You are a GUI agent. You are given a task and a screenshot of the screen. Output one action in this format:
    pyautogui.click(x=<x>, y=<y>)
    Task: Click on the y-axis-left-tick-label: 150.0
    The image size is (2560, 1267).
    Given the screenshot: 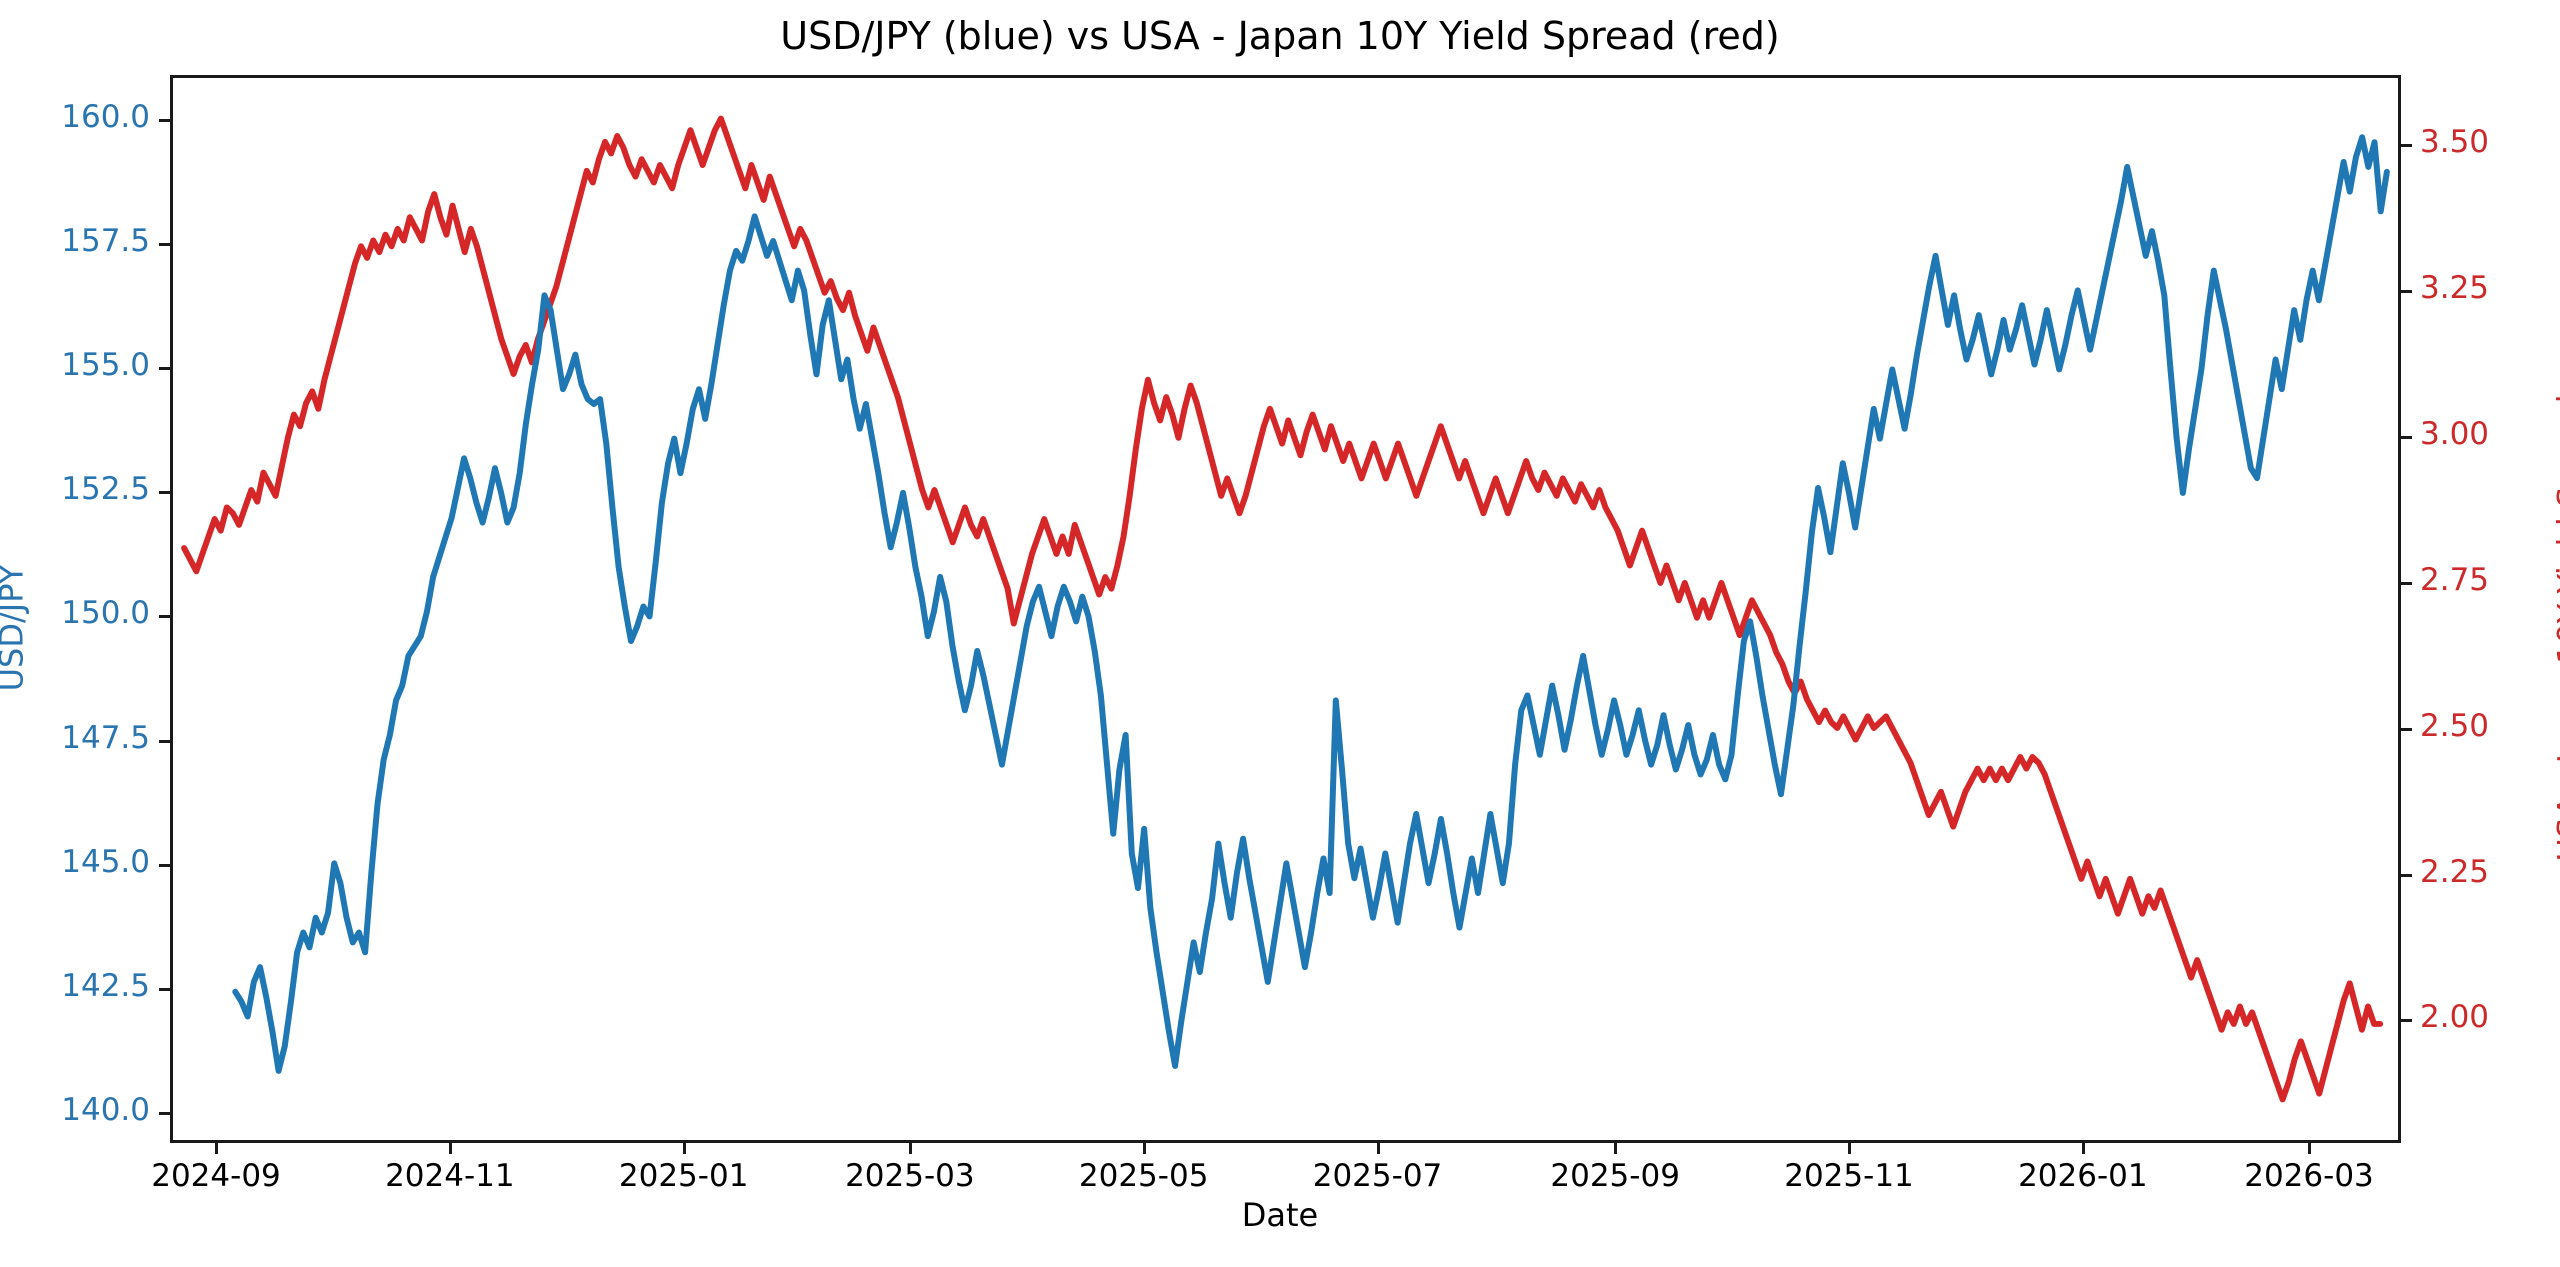 What is the action you would take?
    pyautogui.click(x=105, y=613)
    